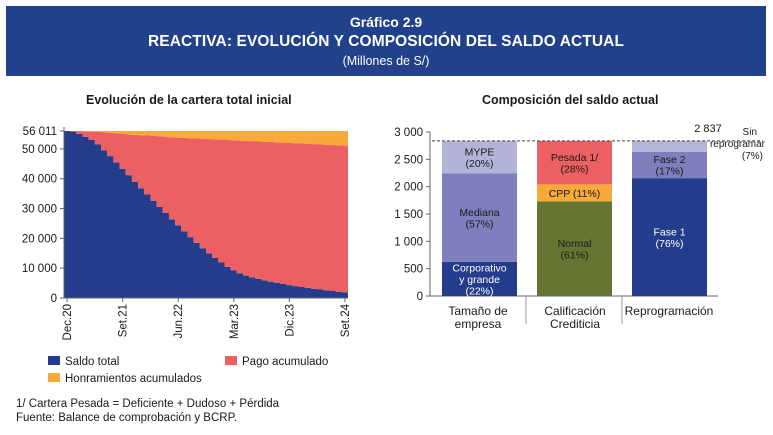 The image size is (773, 435). What do you see at coordinates (408, 188) in the screenshot?
I see `right-y-tick-label: 2 000` at bounding box center [408, 188].